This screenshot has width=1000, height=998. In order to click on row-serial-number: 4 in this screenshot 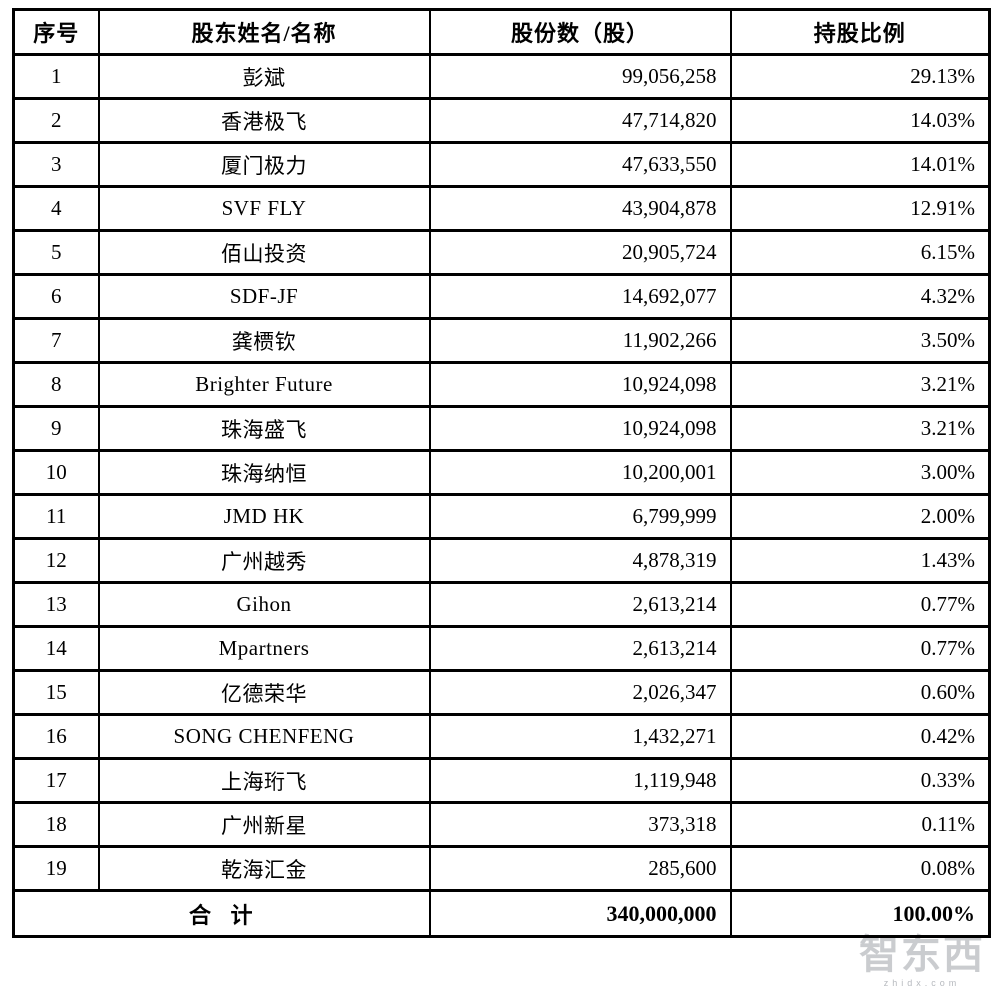, I will do `click(56, 208)`.